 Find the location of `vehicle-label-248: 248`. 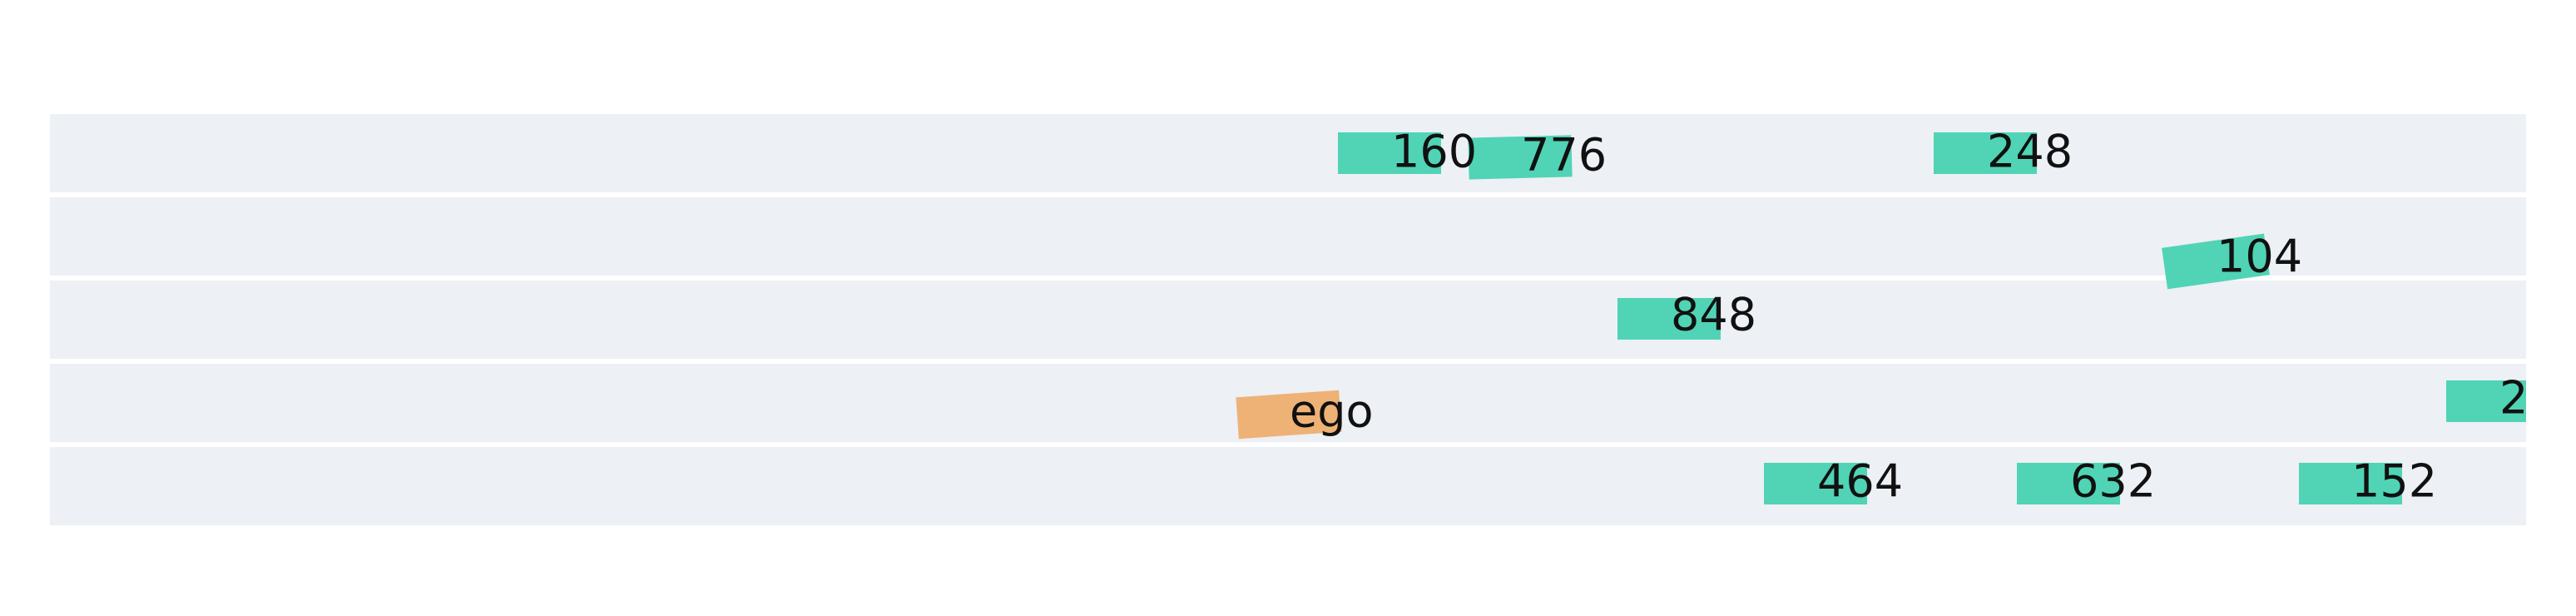

vehicle-label-248: 248 is located at coordinates (2030, 152).